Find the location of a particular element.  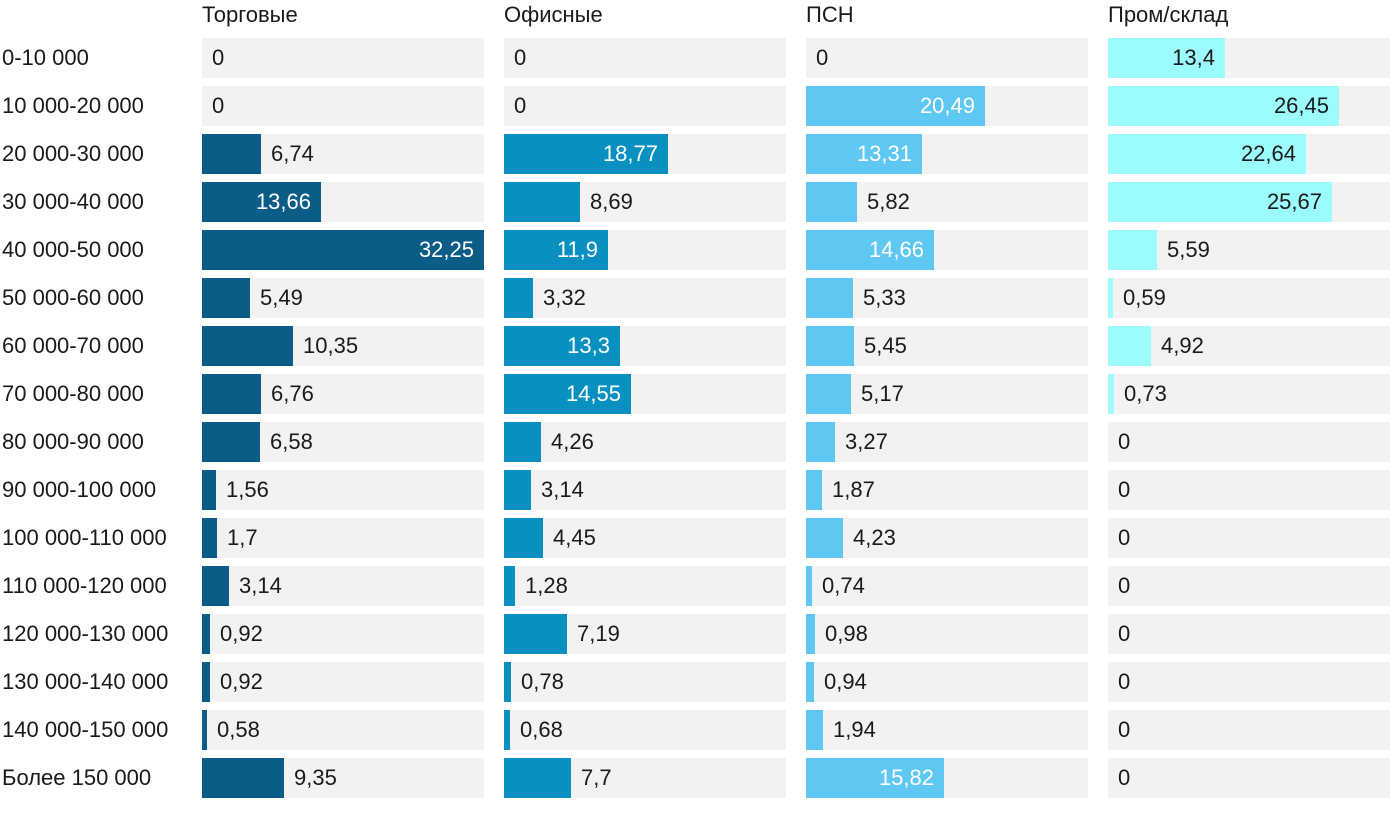

category-label: 90 000-100 000 is located at coordinates (79, 489).